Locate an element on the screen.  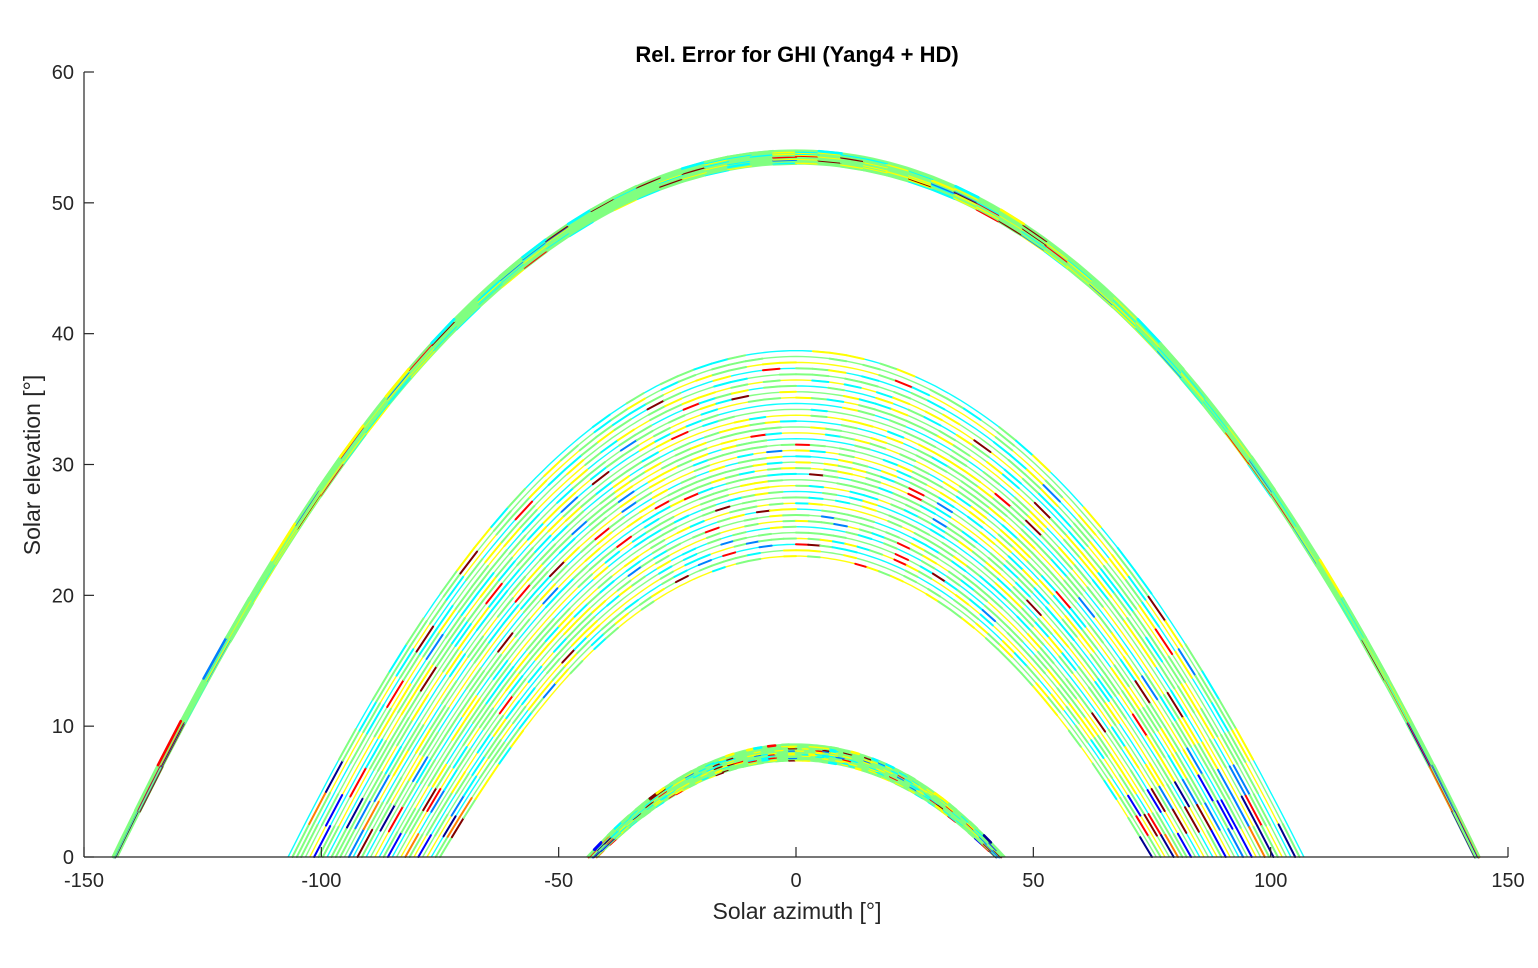
series-arc is located at coordinates (796, 808).